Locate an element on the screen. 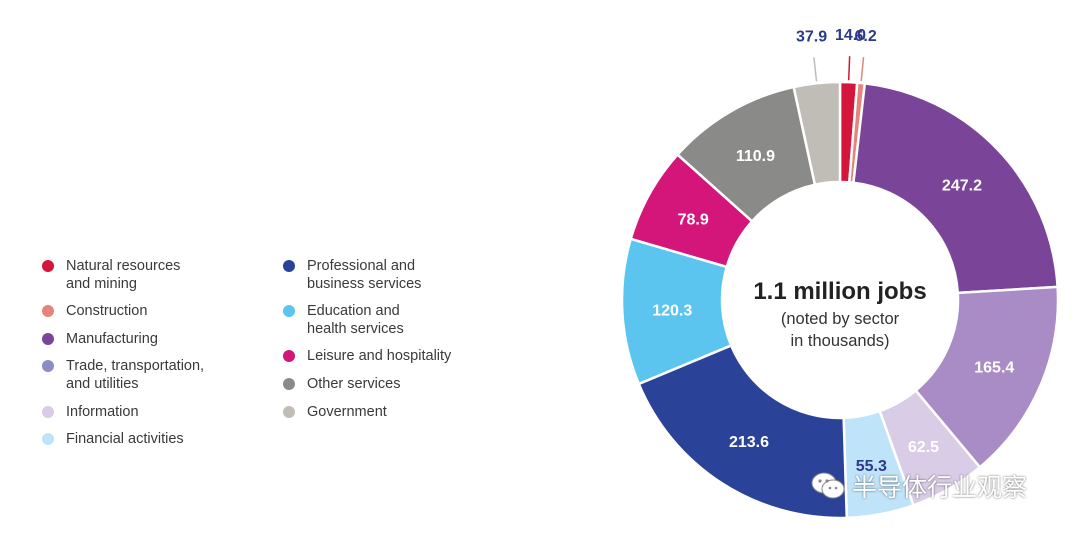 The height and width of the screenshot is (534, 1080). legend-label: Information is located at coordinates (102, 412).